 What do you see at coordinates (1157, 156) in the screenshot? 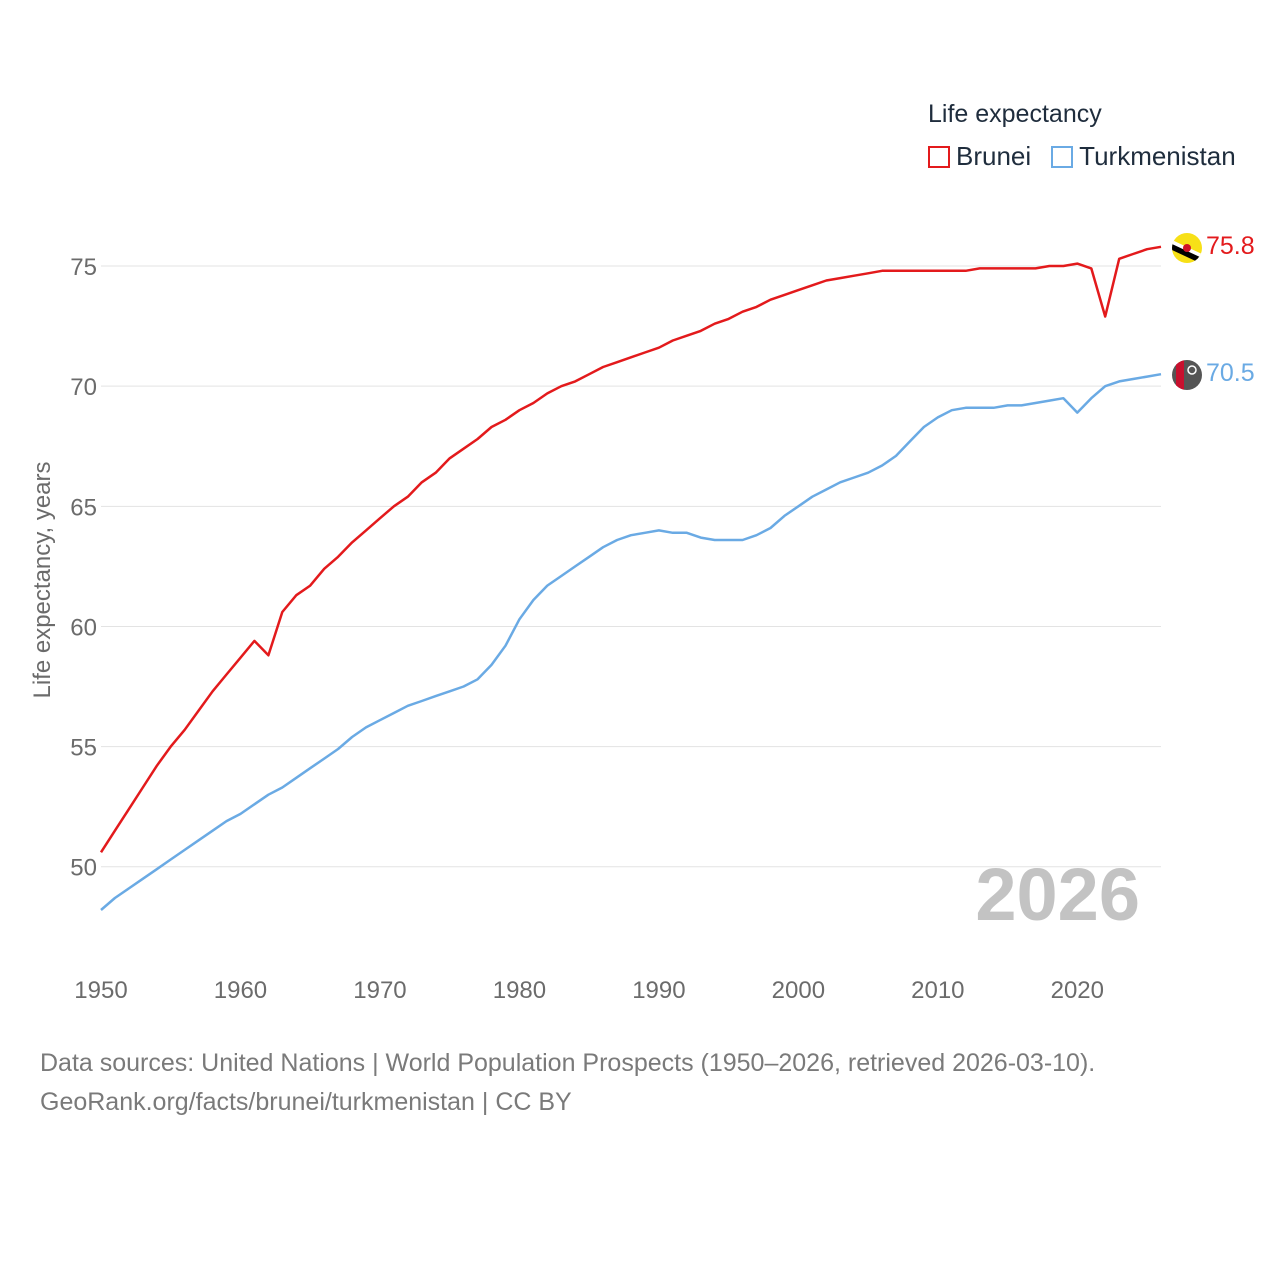
I see `legend-label-turkmenistan: Turkmenistan` at bounding box center [1157, 156].